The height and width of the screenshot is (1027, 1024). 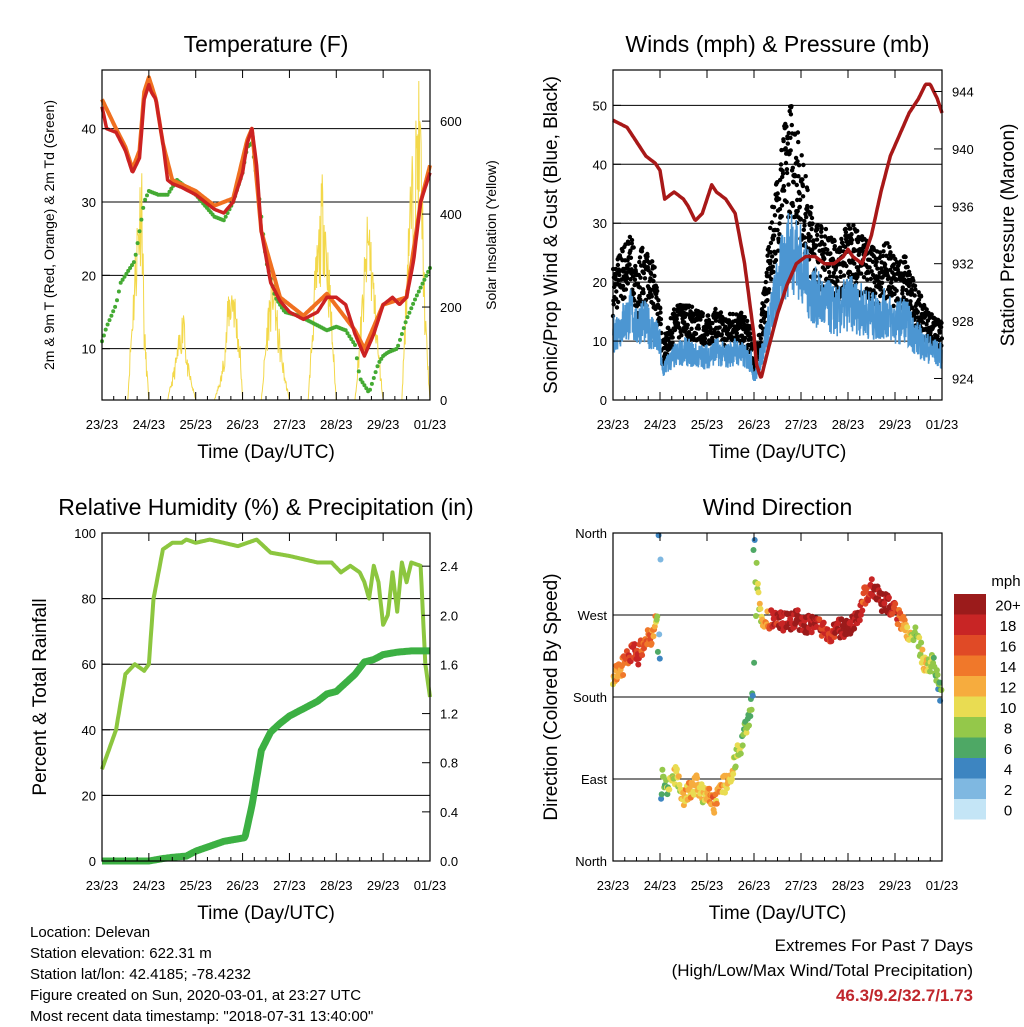 I want to click on speed-legend-label: 2, so click(x=1008, y=790).